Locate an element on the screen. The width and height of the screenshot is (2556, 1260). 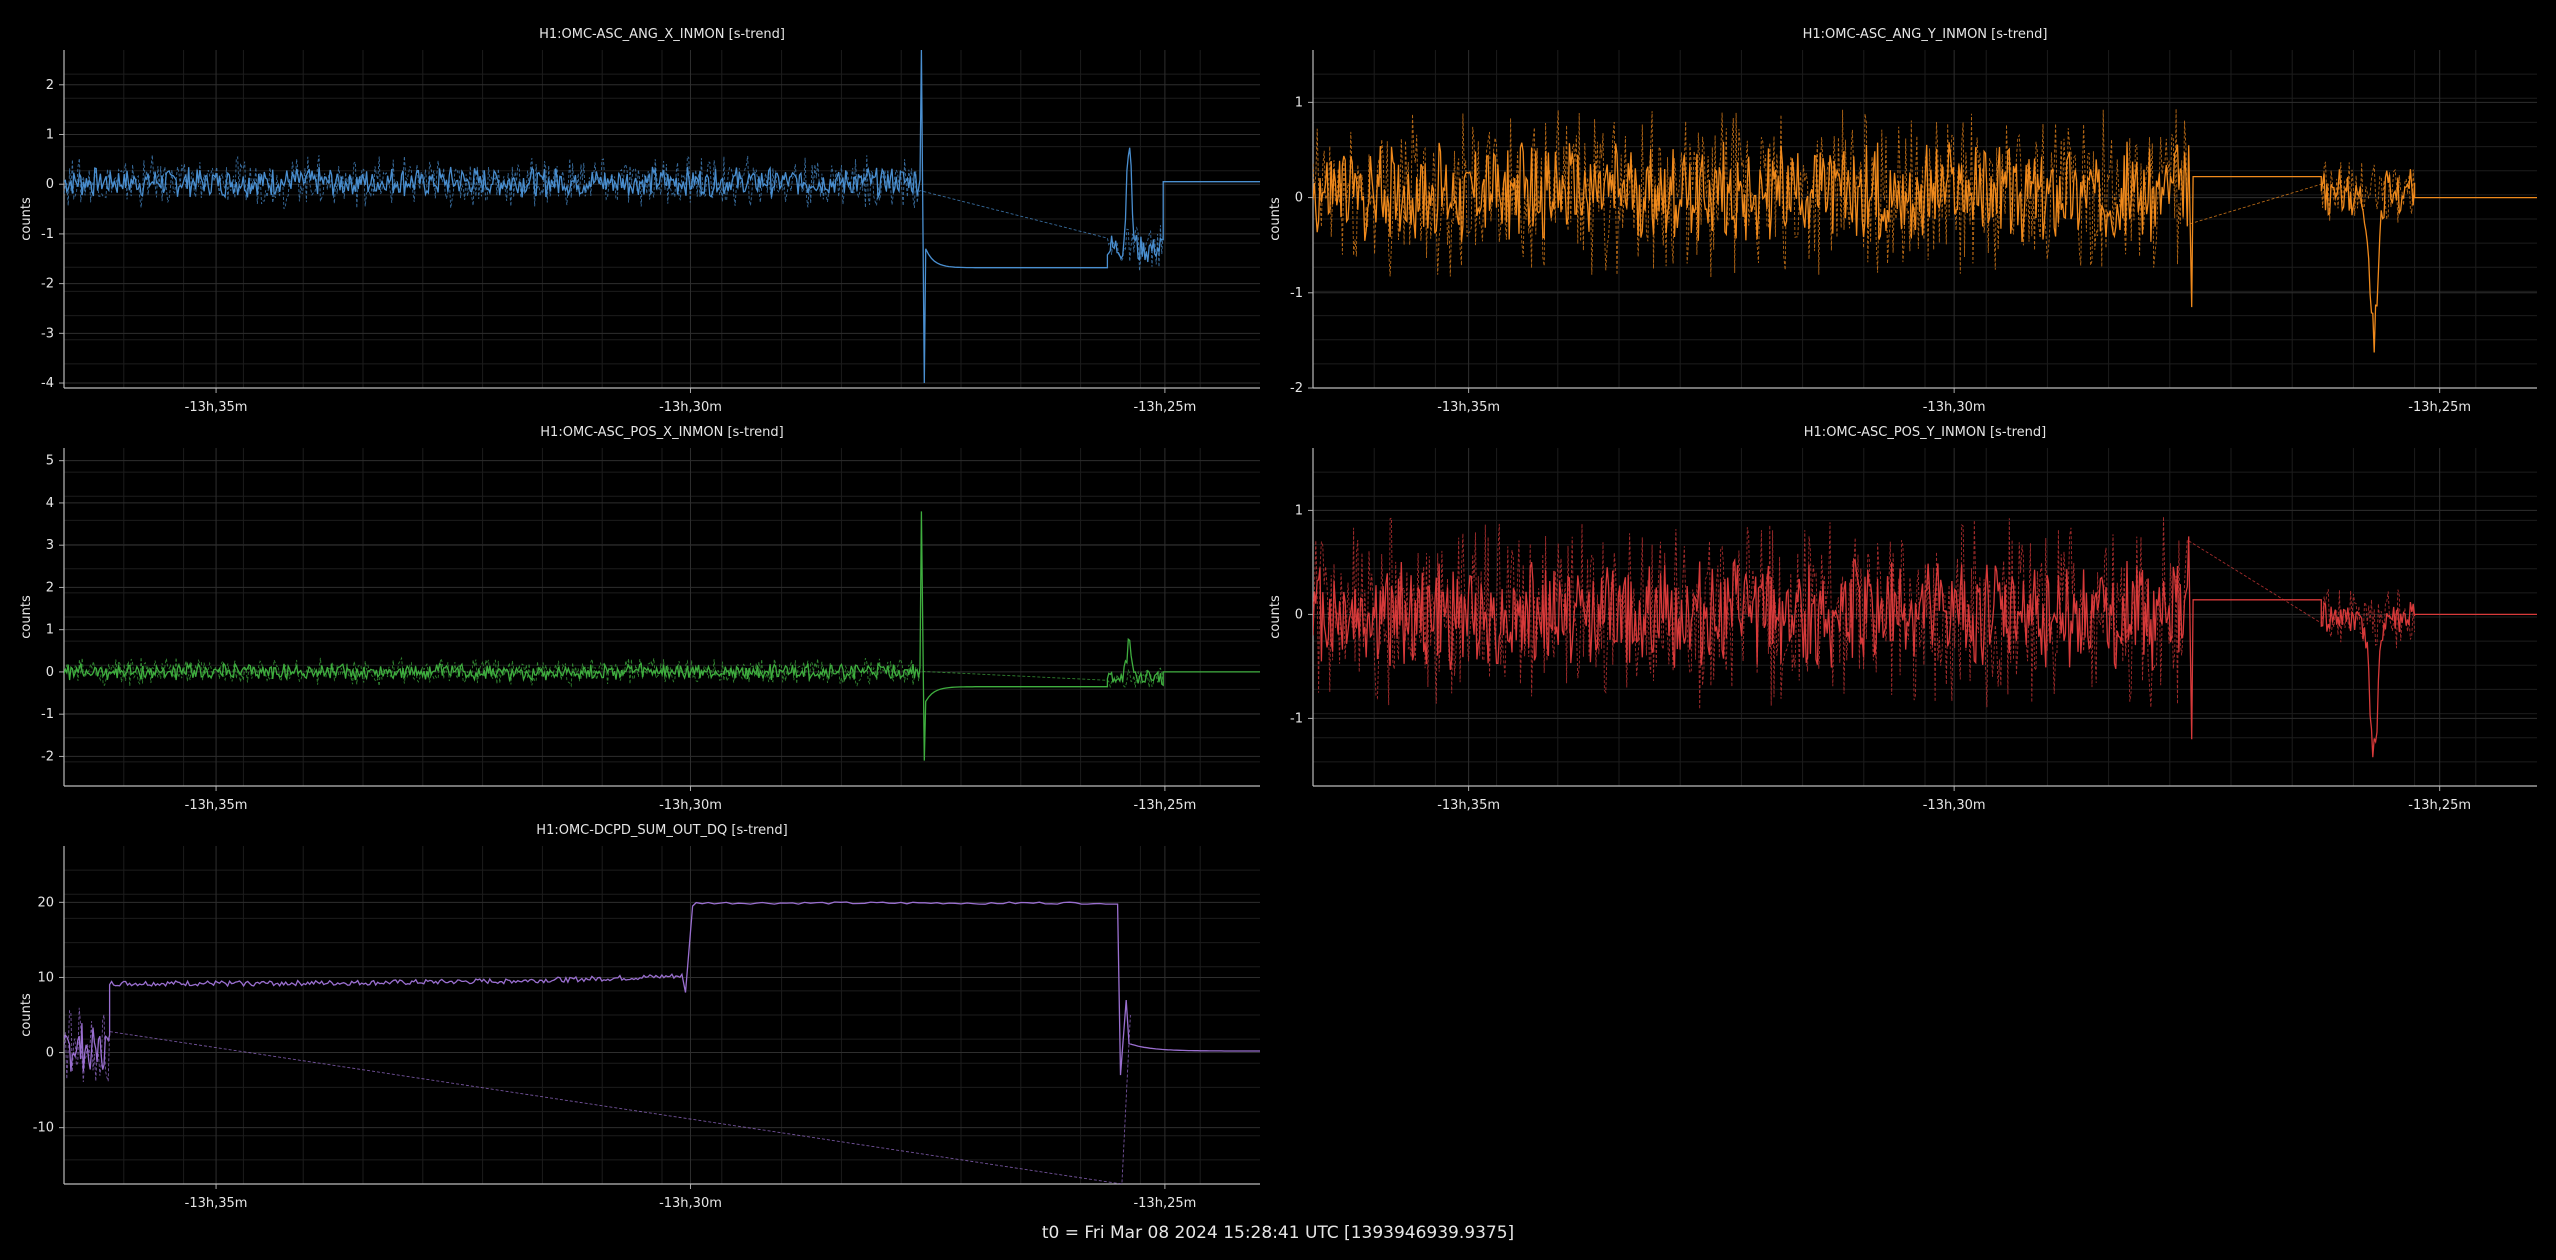
chart-title: H1:OMC-ASC_ANG_X_INMON [s-trend] is located at coordinates (662, 34).